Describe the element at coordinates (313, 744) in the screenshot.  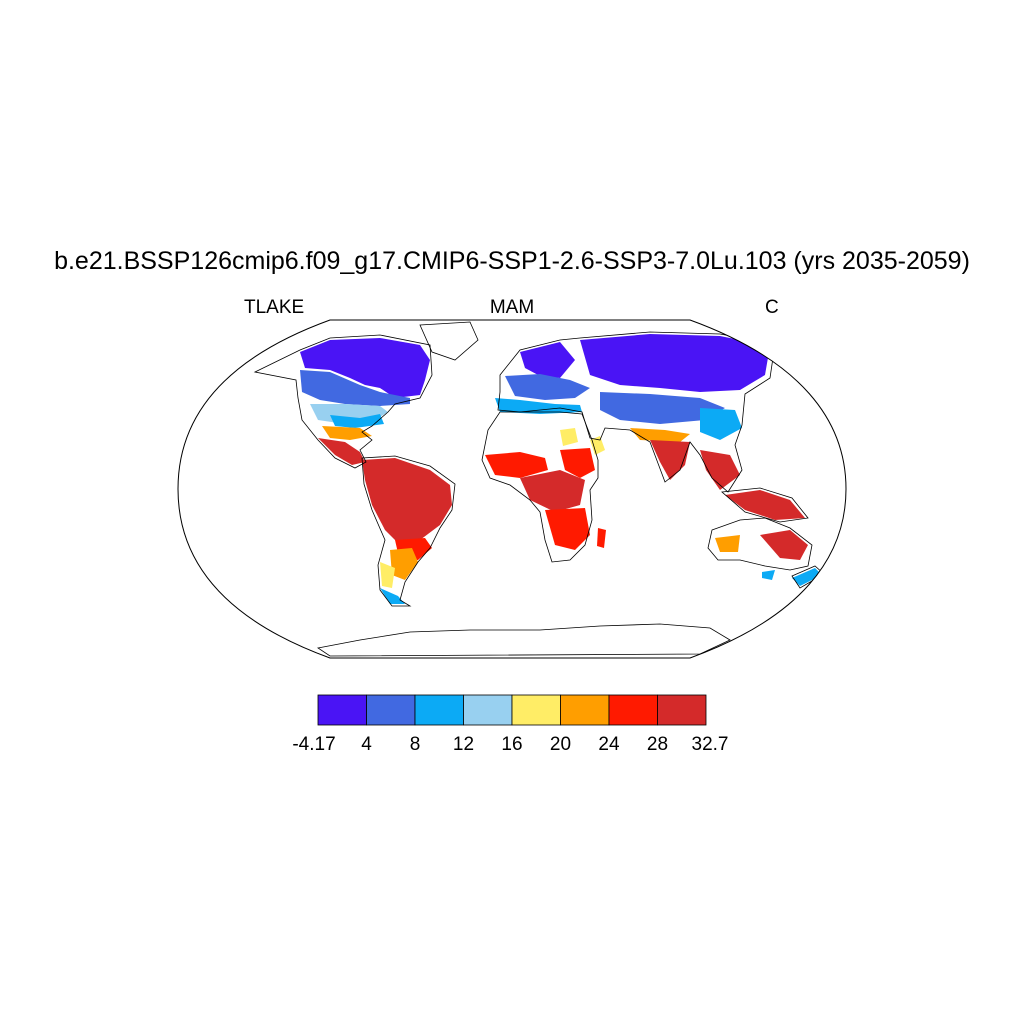
I see `colorbar-tick-label: -4.17` at that location.